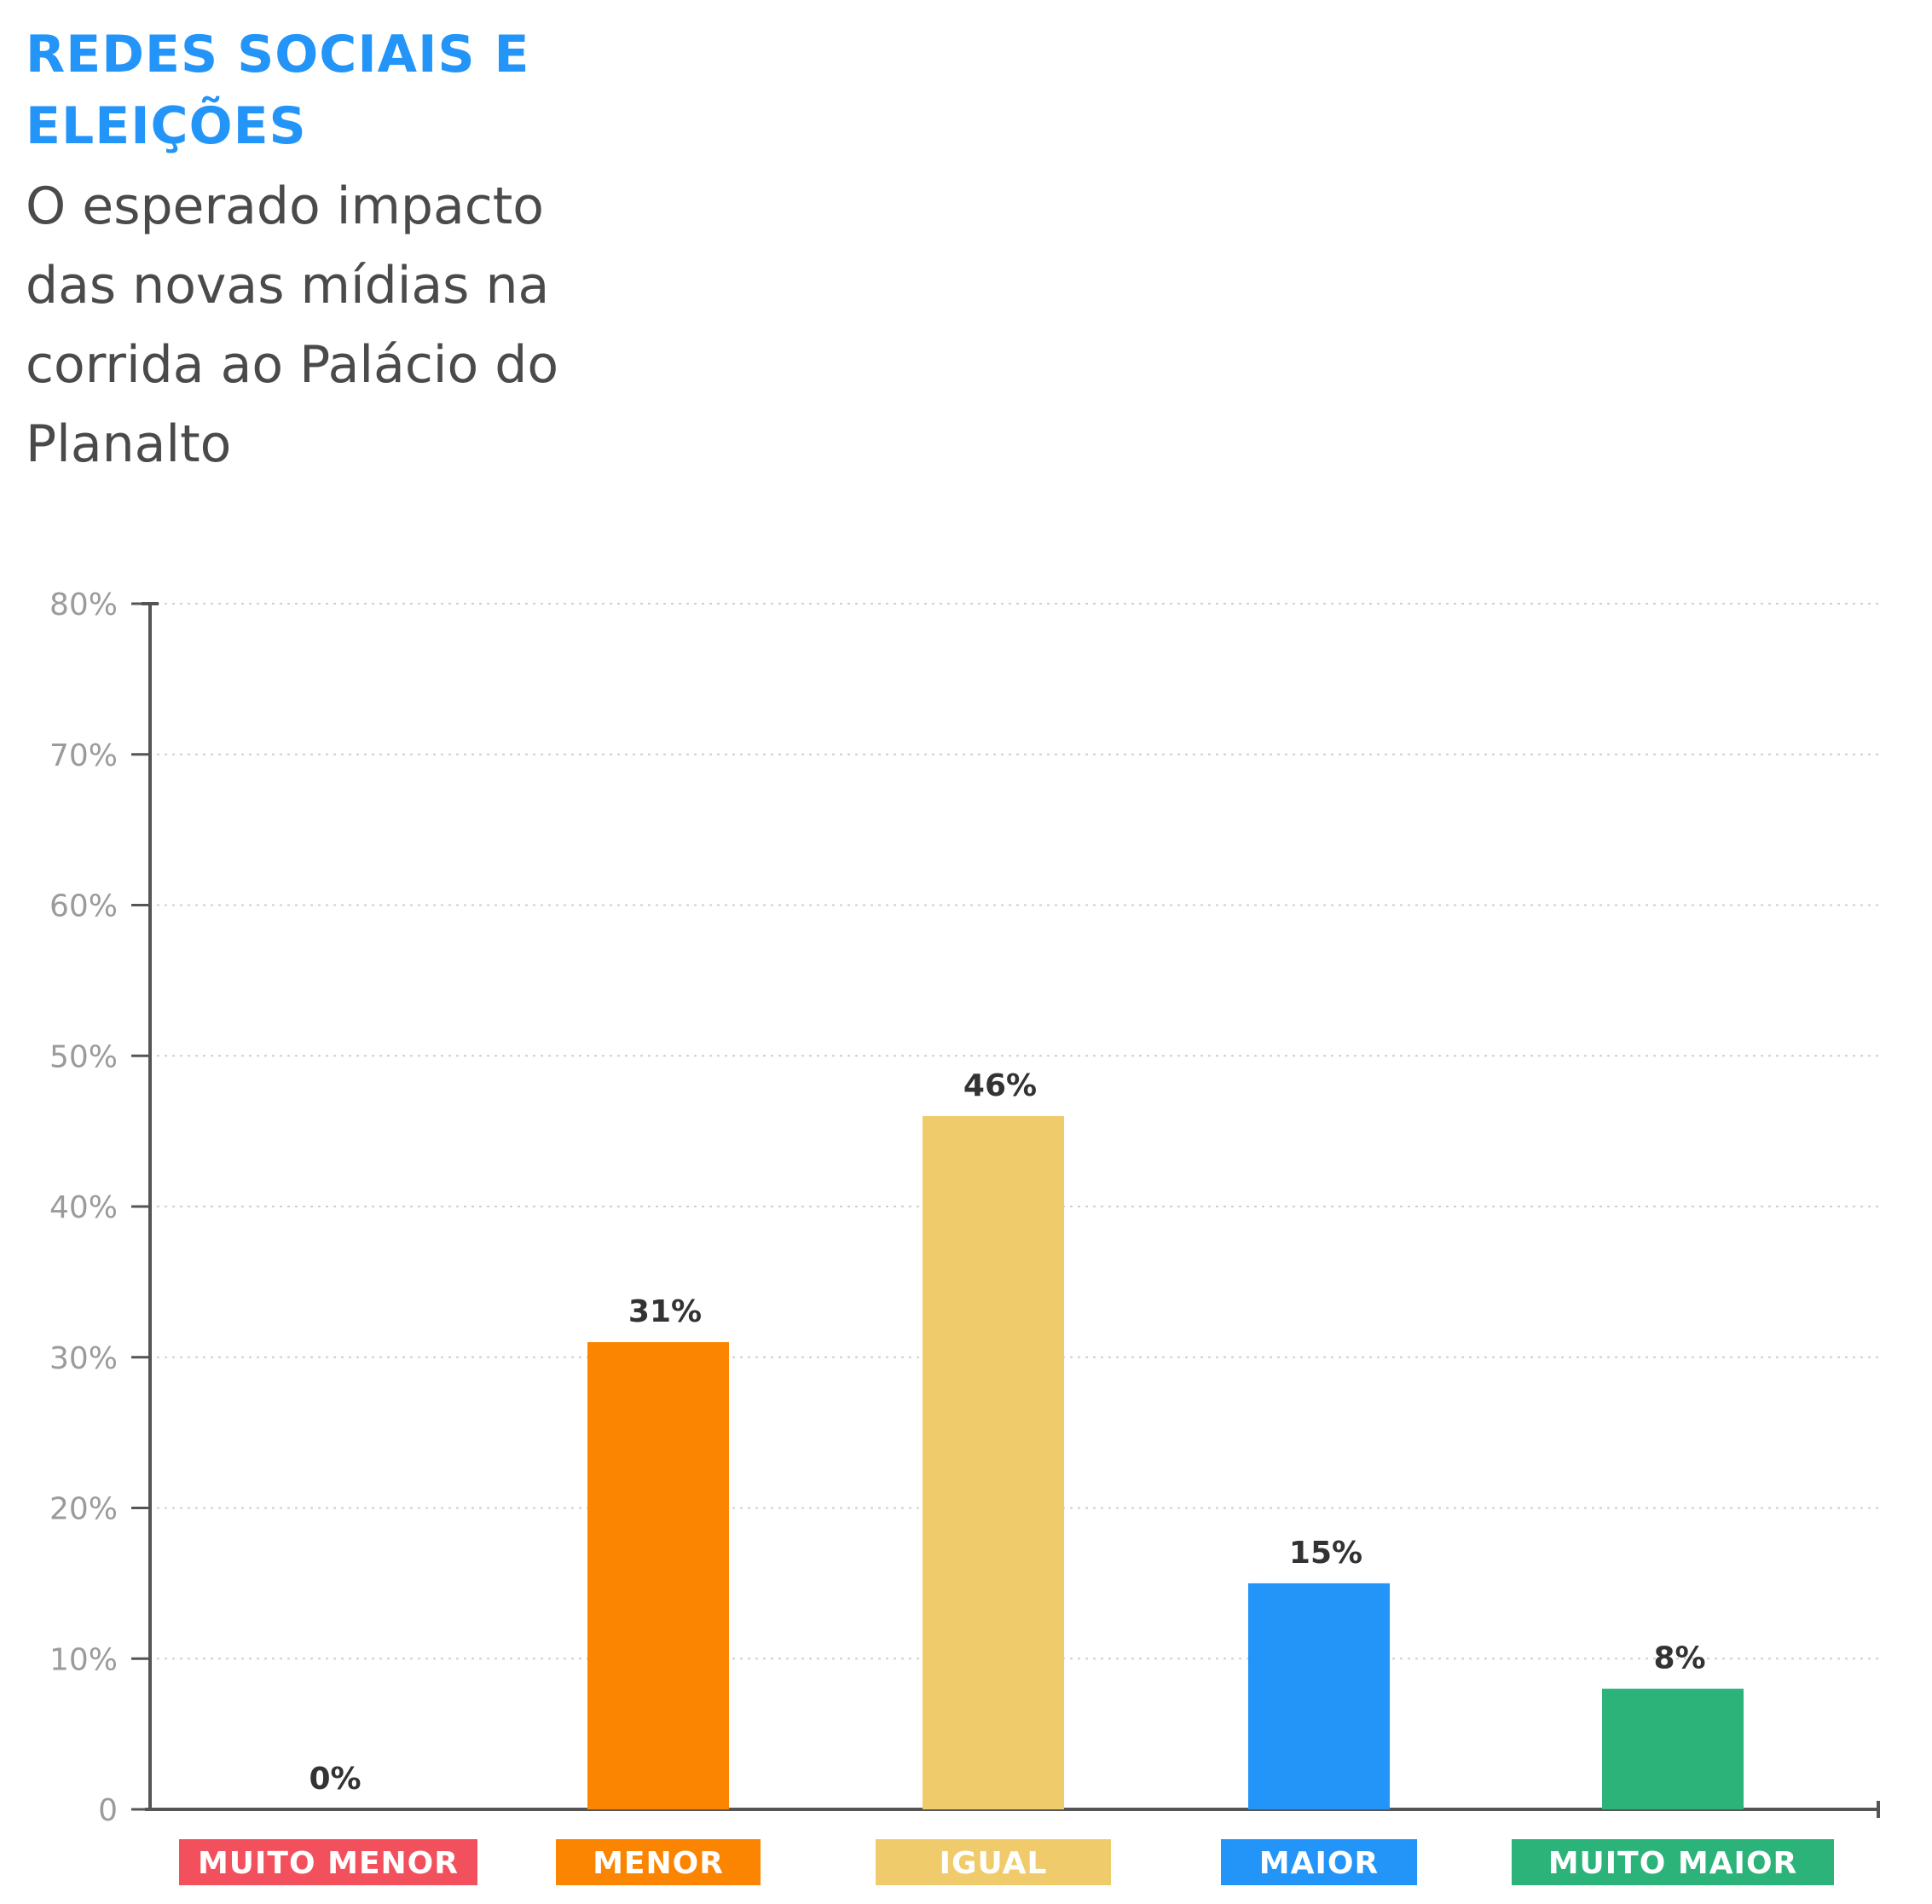  Describe the element at coordinates (1000, 1085) in the screenshot. I see `bar-value-label: 46%` at that location.